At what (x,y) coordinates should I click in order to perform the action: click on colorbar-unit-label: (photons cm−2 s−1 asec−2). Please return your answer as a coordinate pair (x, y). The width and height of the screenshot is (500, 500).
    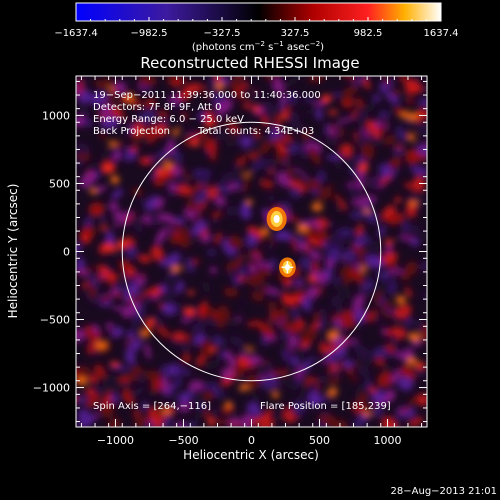
    Looking at the image, I should click on (258, 46).